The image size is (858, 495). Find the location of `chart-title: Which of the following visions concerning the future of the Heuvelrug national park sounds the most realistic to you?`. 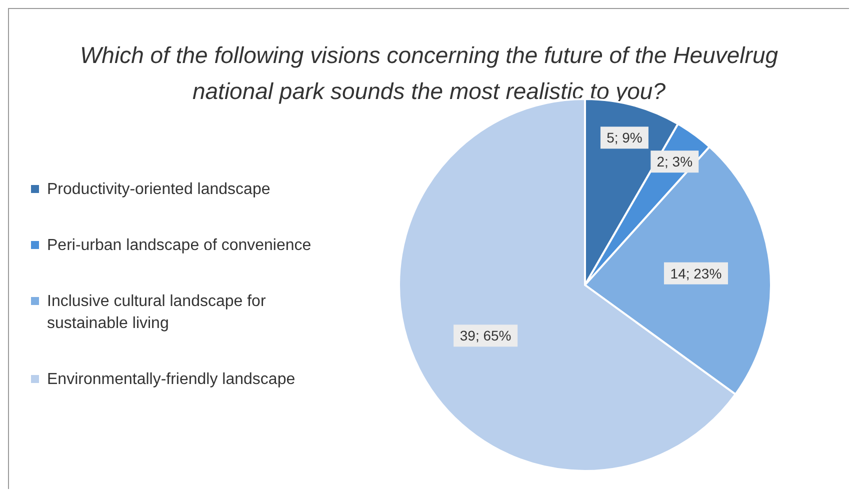

chart-title: Which of the following visions concerning the future of the Heuvelrug national park sounds the most realistic to you? is located at coordinates (429, 73).